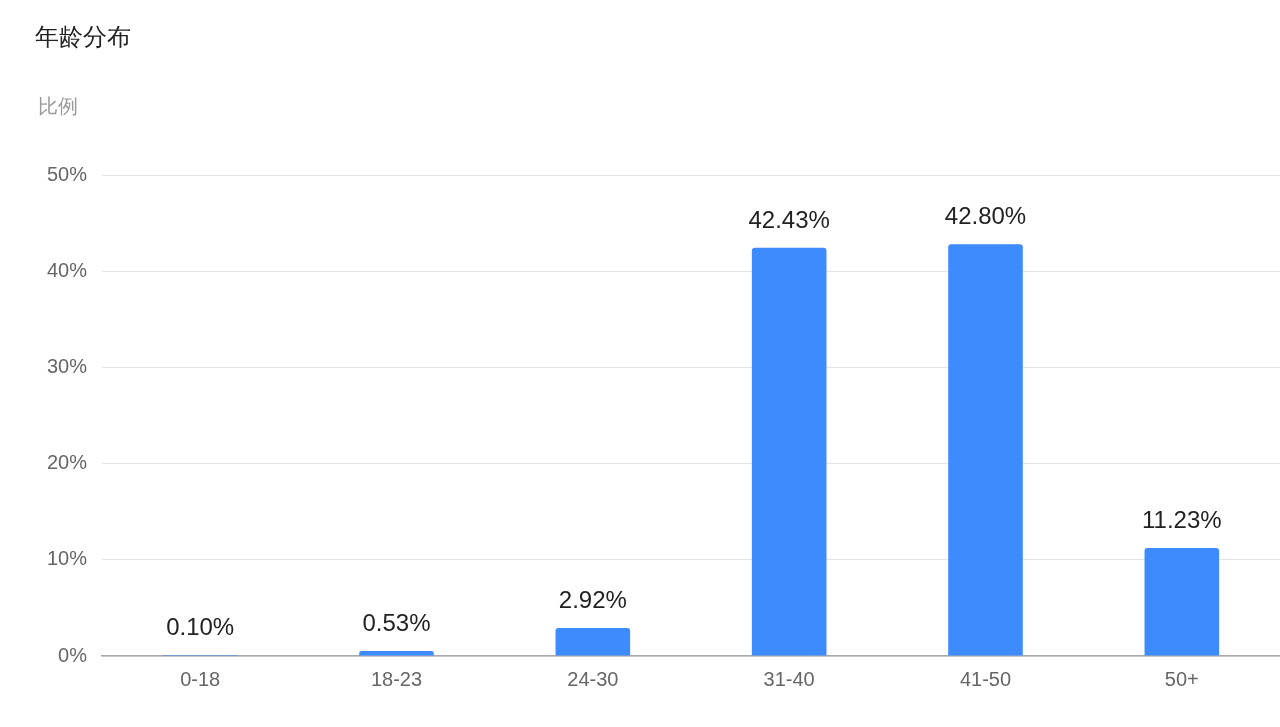  Describe the element at coordinates (73, 654) in the screenshot. I see `y-tick-label: 0%` at that location.